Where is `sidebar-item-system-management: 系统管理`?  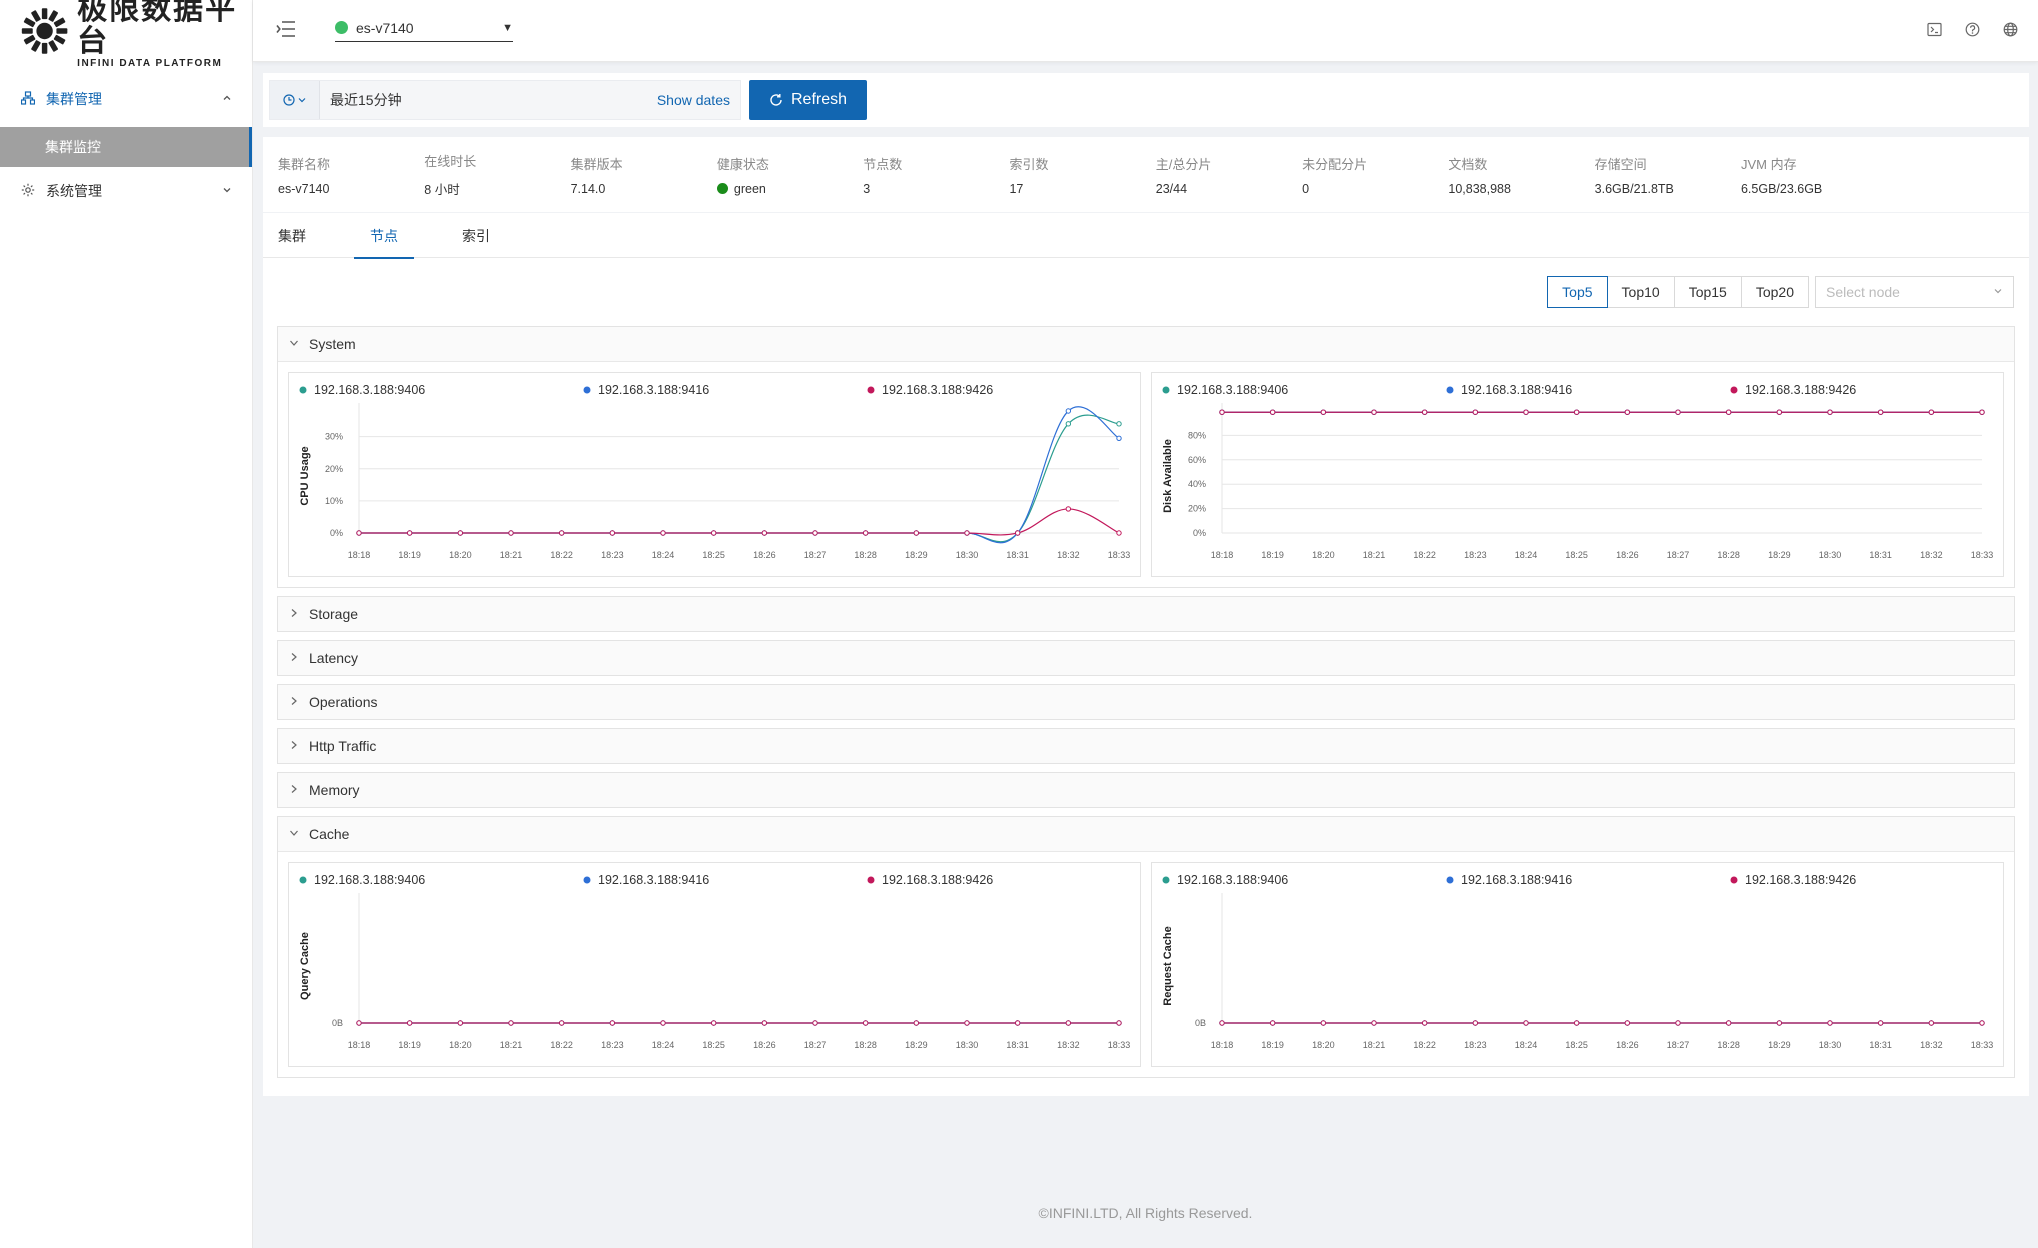
sidebar-item-system-management: 系统管理 is located at coordinates (126, 191).